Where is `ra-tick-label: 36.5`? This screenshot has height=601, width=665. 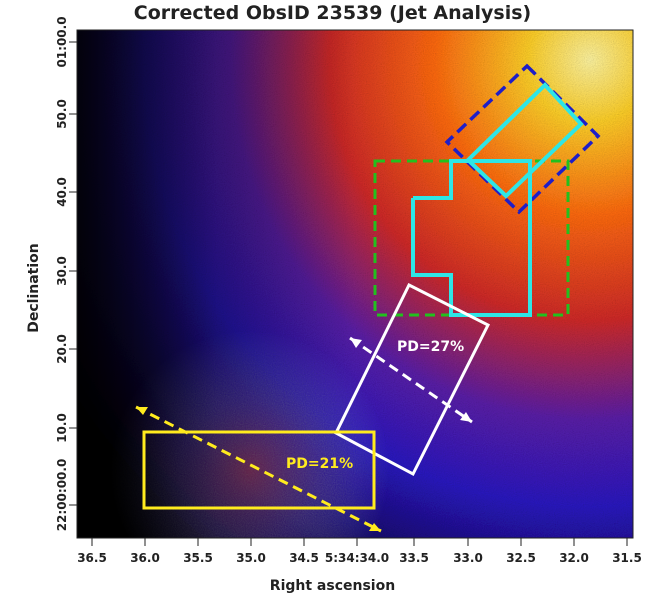
ra-tick-label: 36.5 is located at coordinates (92, 558).